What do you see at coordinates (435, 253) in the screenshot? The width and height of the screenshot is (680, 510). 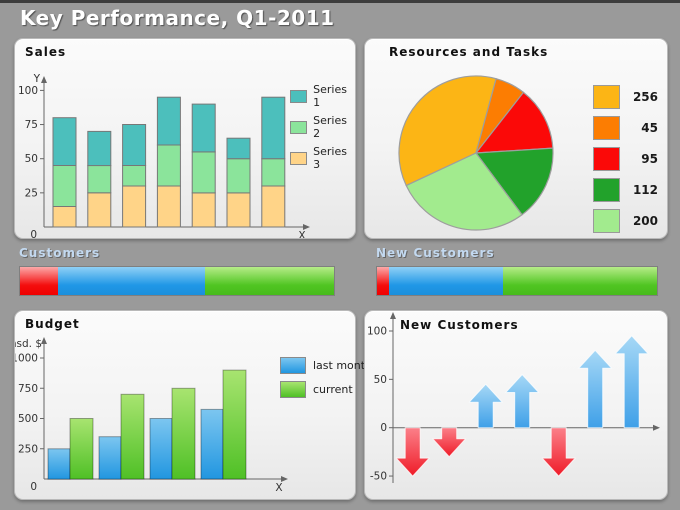 I see `new-customers-progress-label: New Customers` at bounding box center [435, 253].